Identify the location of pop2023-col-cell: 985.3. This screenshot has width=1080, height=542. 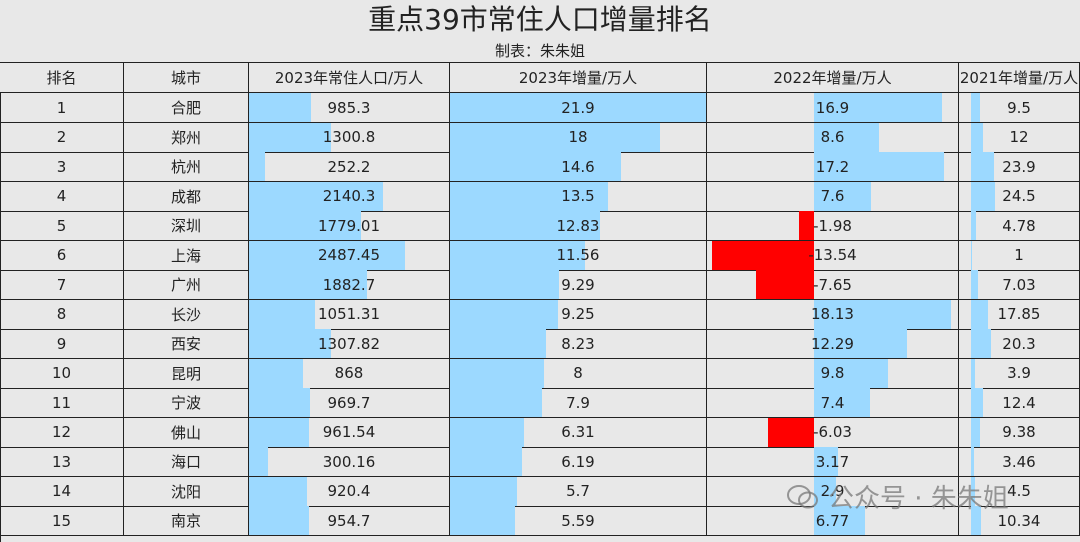
(349, 108).